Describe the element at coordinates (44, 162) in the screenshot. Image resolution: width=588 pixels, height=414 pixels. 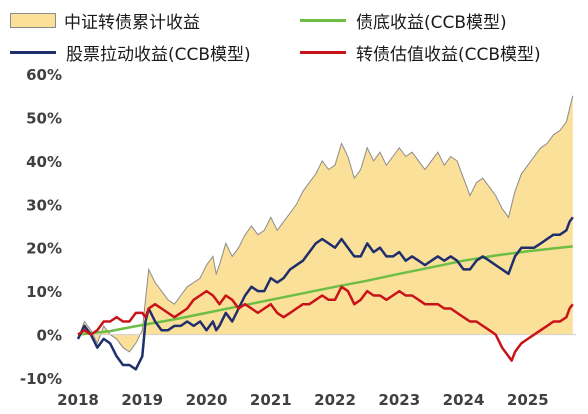
I see `y-tick-label: 40%` at that location.